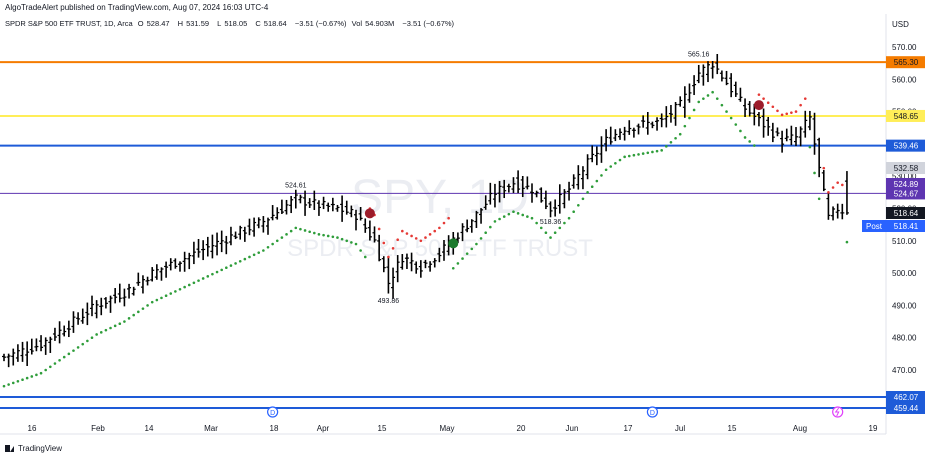 The height and width of the screenshot is (458, 925). What do you see at coordinates (149, 428) in the screenshot?
I see `x-tick-label: 14` at bounding box center [149, 428].